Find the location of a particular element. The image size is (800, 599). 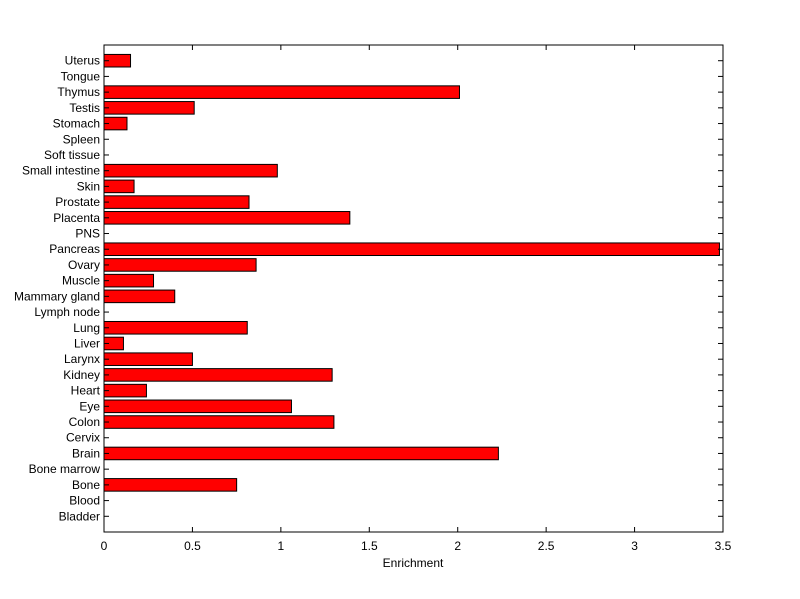

y-tick-label: Eye is located at coordinates (89, 406).